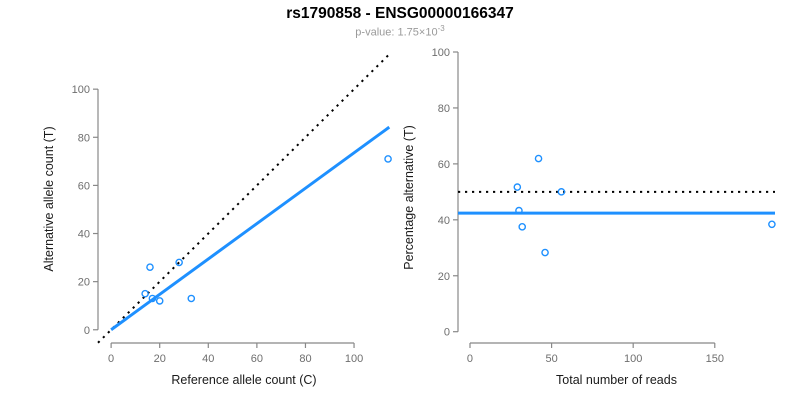 This screenshot has width=800, height=400. Describe the element at coordinates (49, 198) in the screenshot. I see `y-axis-title: Alternative allele count (T)` at that location.